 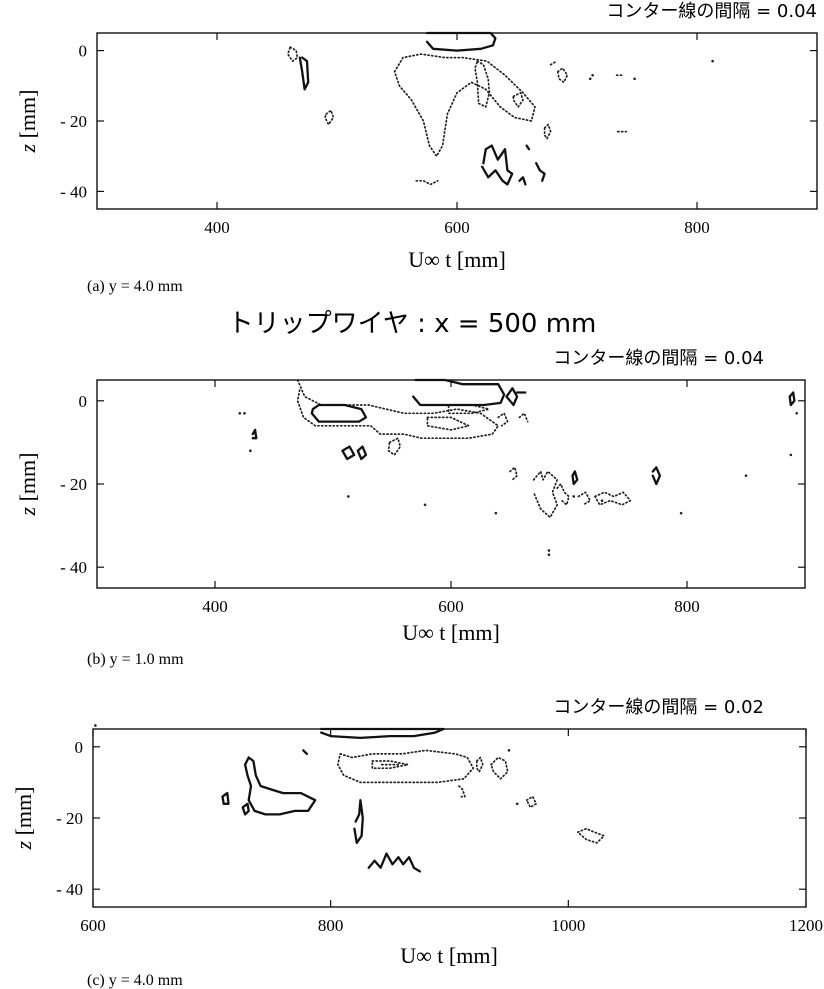 I want to click on panel-caption: (b) y = 1.0 mm, so click(x=135, y=659).